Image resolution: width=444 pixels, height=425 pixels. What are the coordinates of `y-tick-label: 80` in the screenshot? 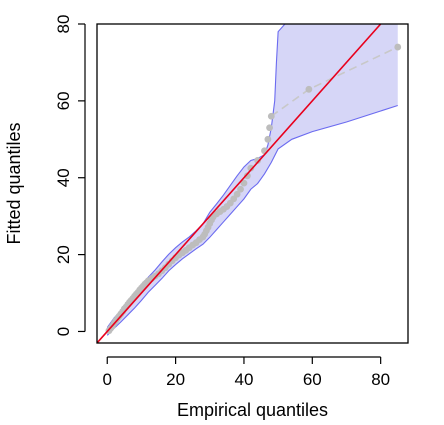 It's located at (63, 24).